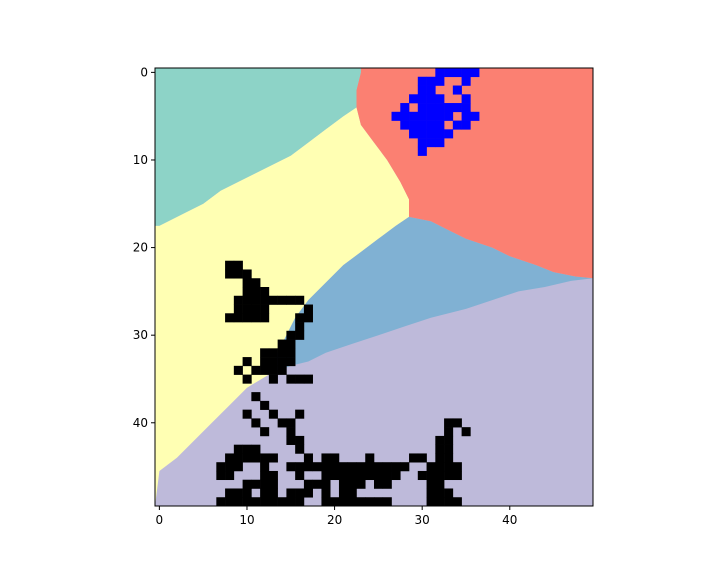 The height and width of the screenshot is (573, 728). I want to click on x-tick-label: 20, so click(334, 520).